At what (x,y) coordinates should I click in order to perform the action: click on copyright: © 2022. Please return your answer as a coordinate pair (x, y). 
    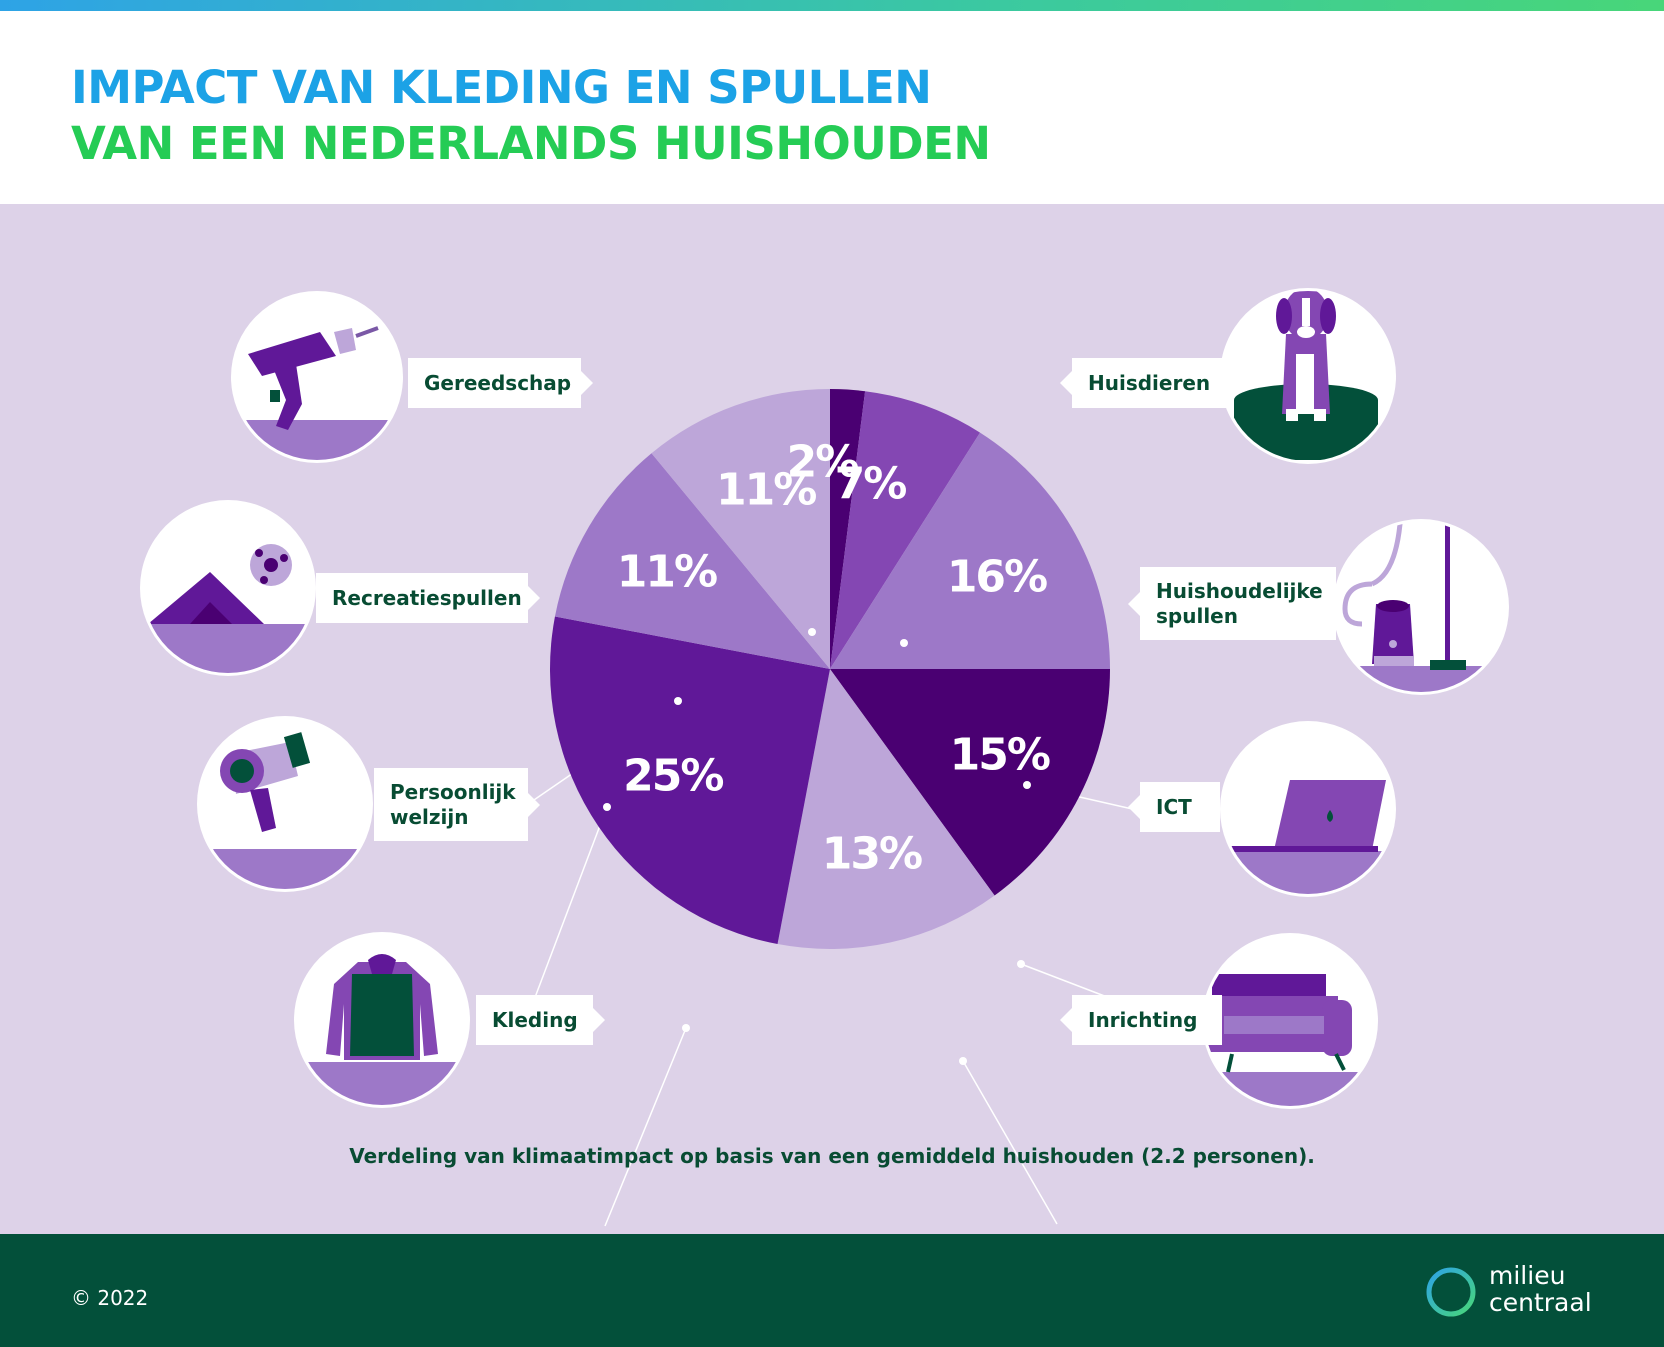
    Looking at the image, I should click on (110, 1298).